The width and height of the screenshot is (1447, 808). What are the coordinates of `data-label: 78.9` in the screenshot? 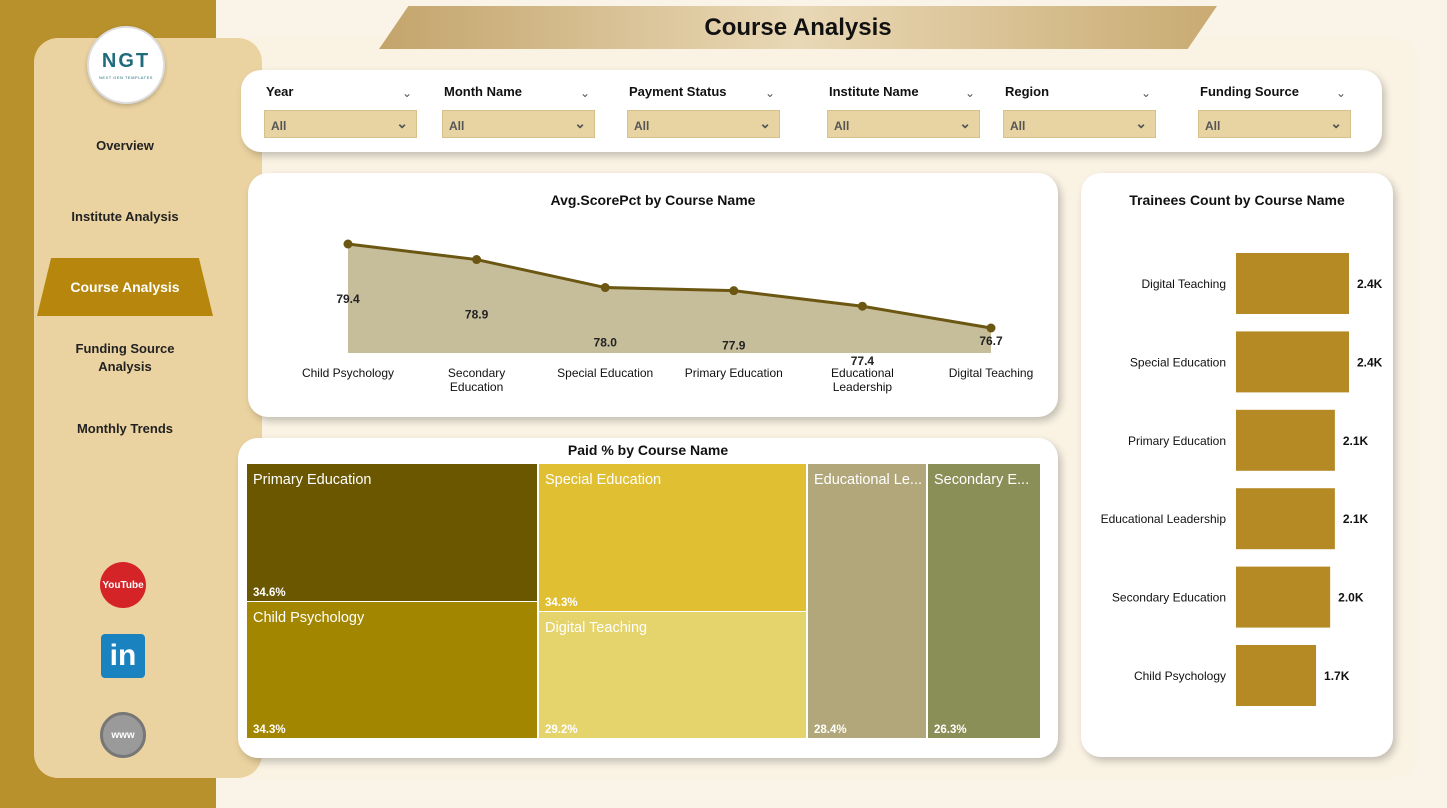 It's located at (477, 315).